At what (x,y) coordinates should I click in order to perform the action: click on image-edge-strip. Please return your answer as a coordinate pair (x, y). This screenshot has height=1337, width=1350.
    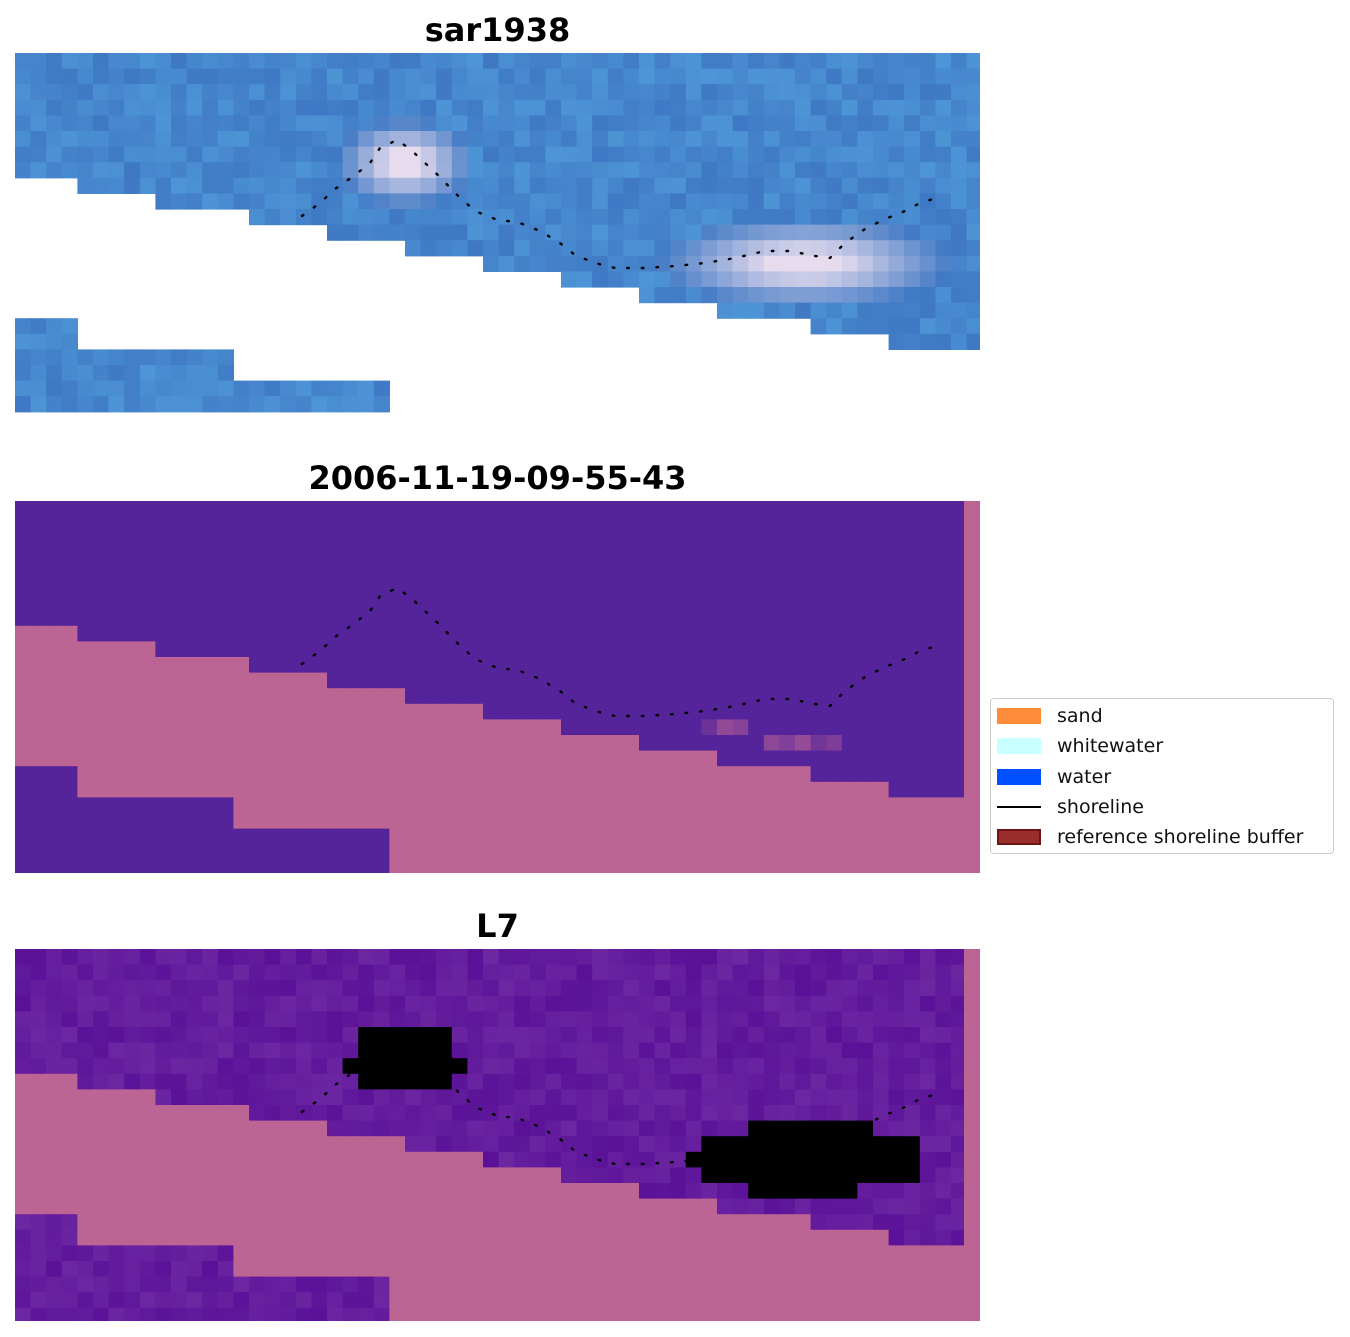
    Looking at the image, I should click on (972, 687).